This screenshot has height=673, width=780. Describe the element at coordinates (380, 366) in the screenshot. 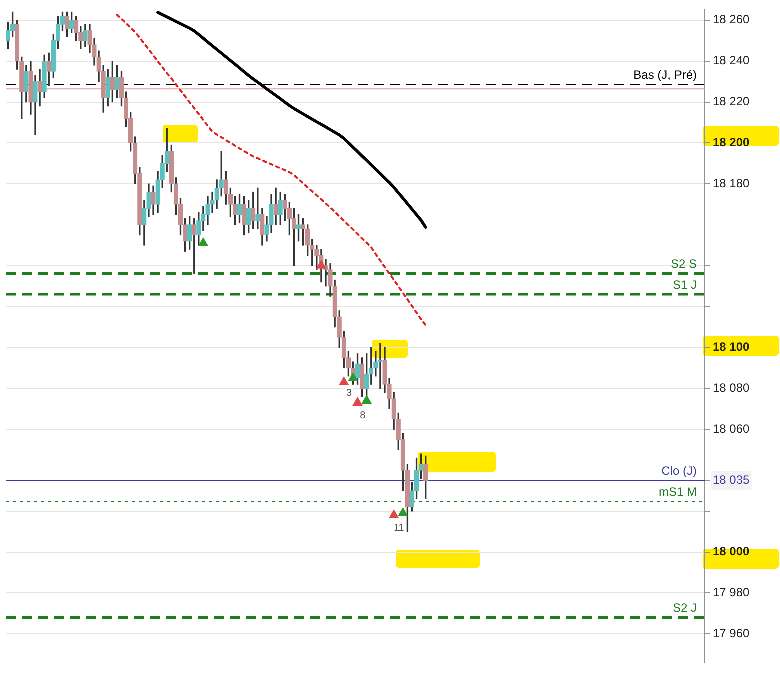

I see `candlestick` at that location.